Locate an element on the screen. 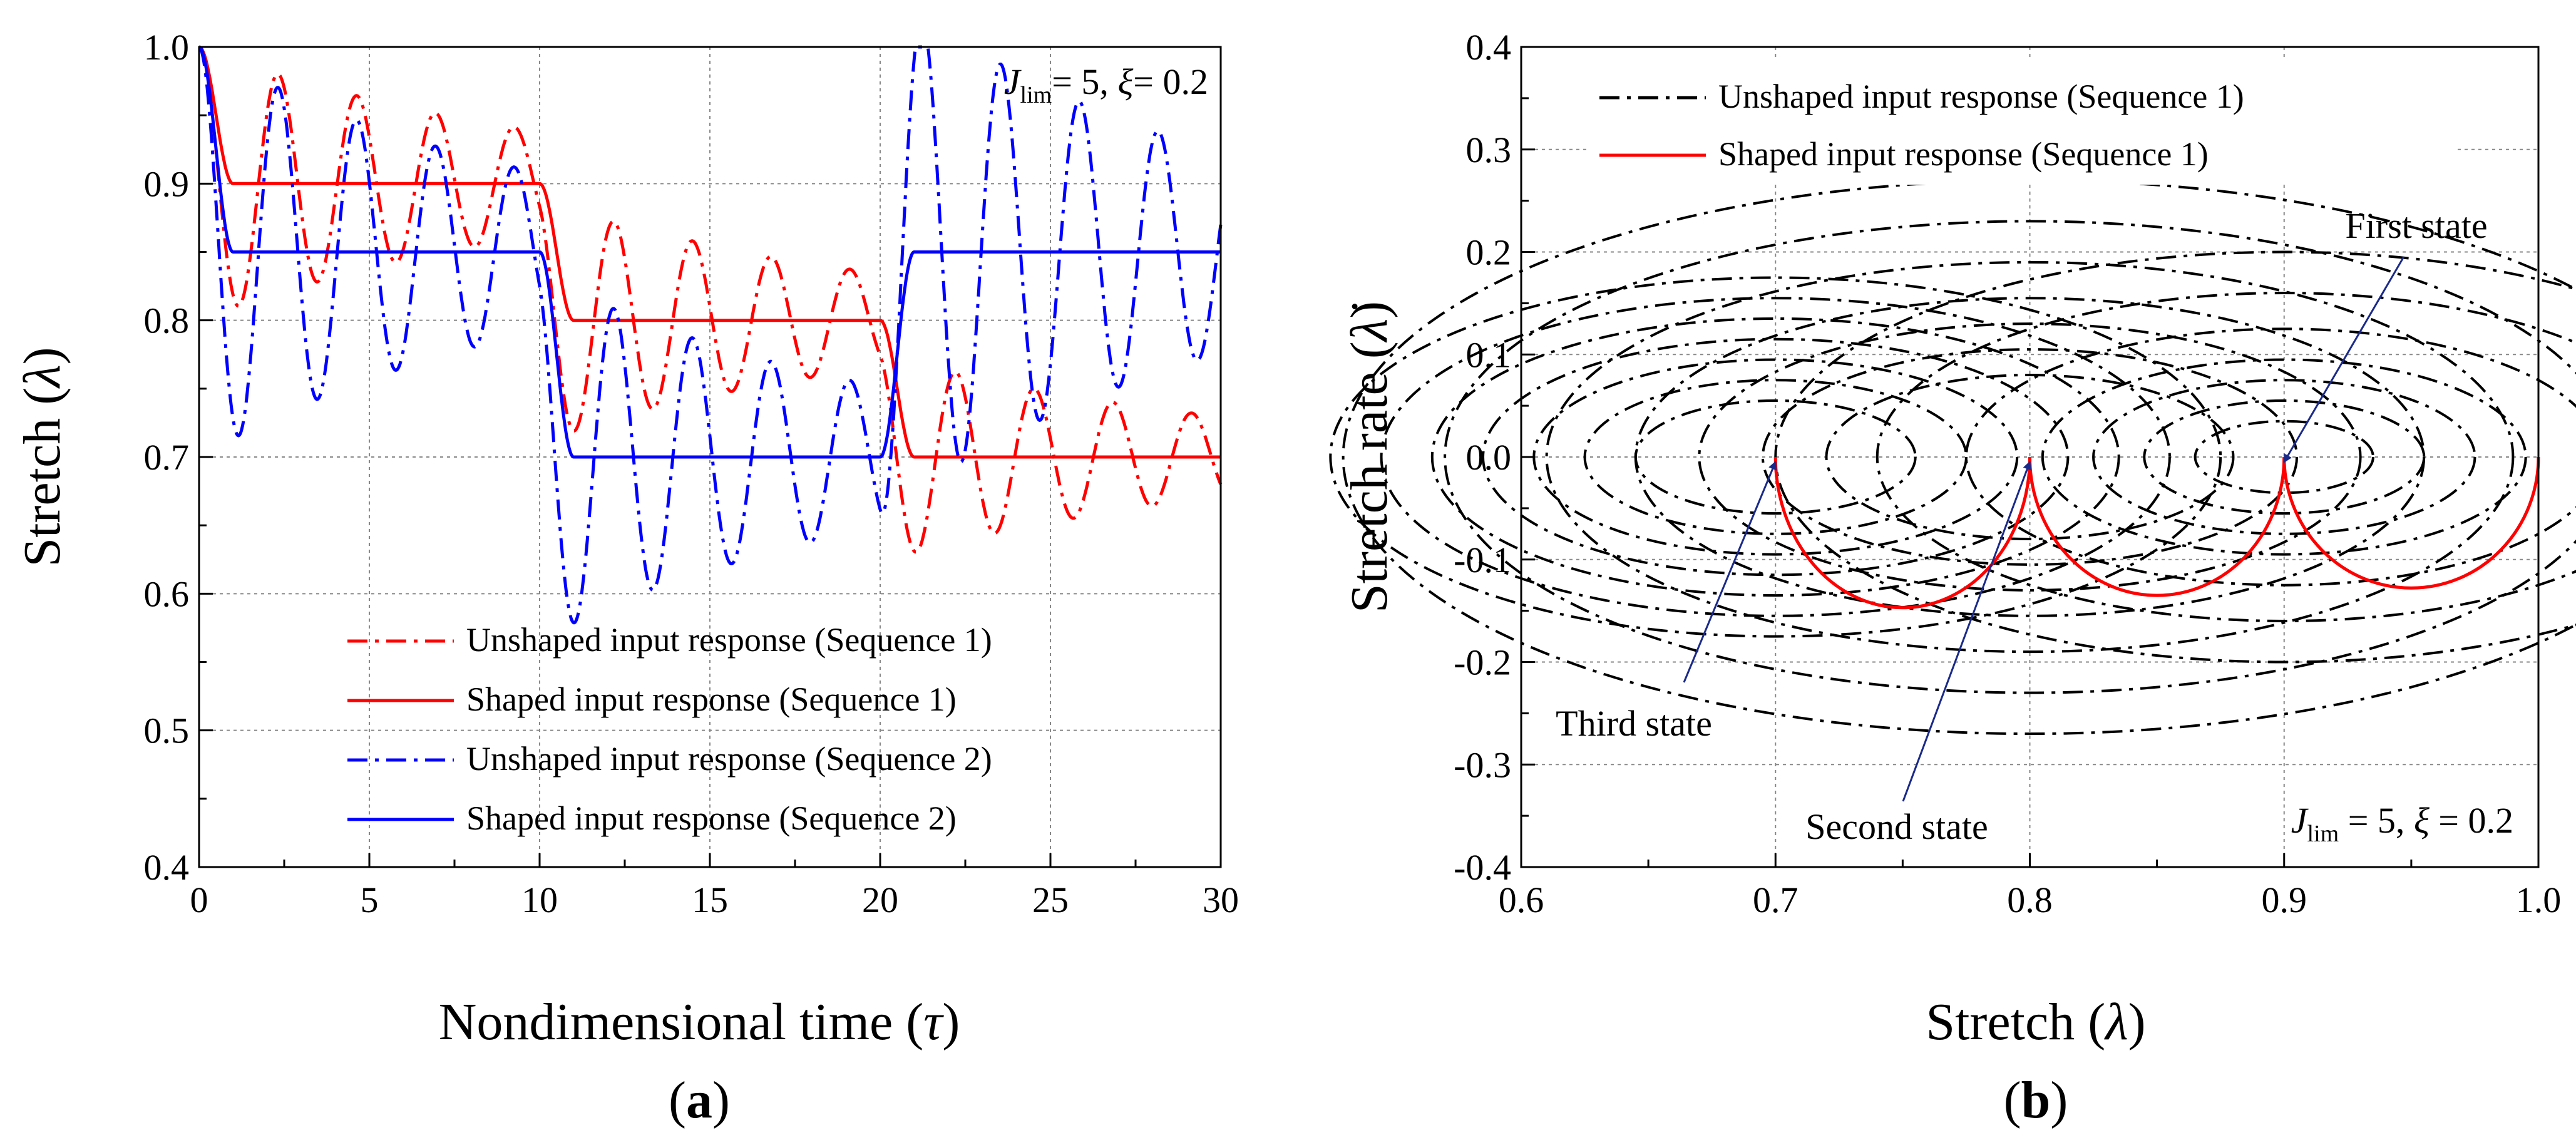 The height and width of the screenshot is (1140, 2576). y-tick-label: 0.6 is located at coordinates (167, 593).